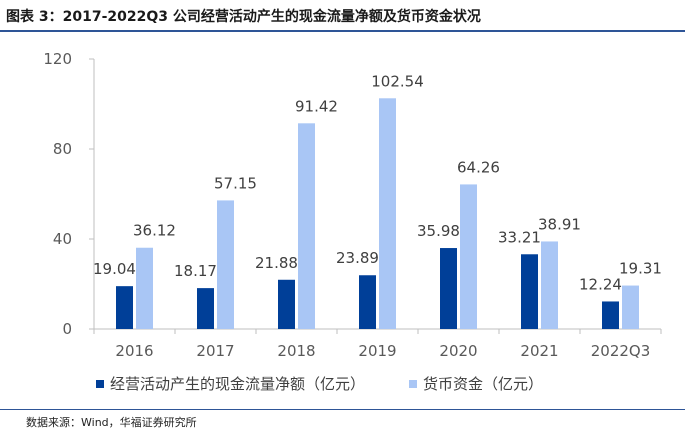  What do you see at coordinates (458, 351) in the screenshot?
I see `x-tick-label: 2020` at bounding box center [458, 351].